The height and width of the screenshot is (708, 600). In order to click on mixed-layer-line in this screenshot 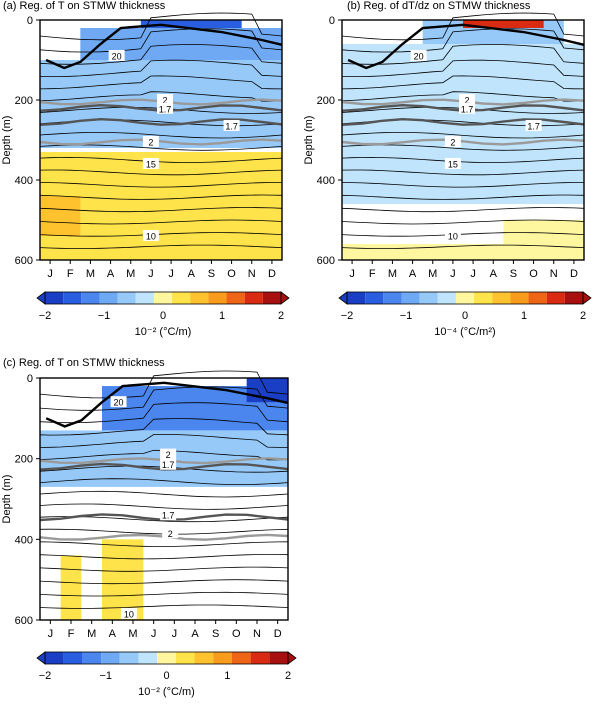, I will do `click(466, 46)`.